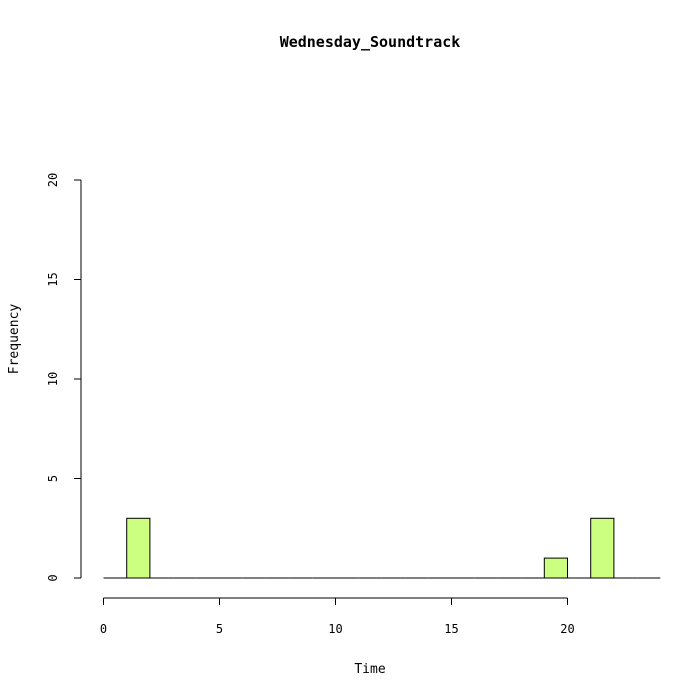 The width and height of the screenshot is (699, 699). Describe the element at coordinates (53, 279) in the screenshot. I see `y-tick-label: 15` at that location.